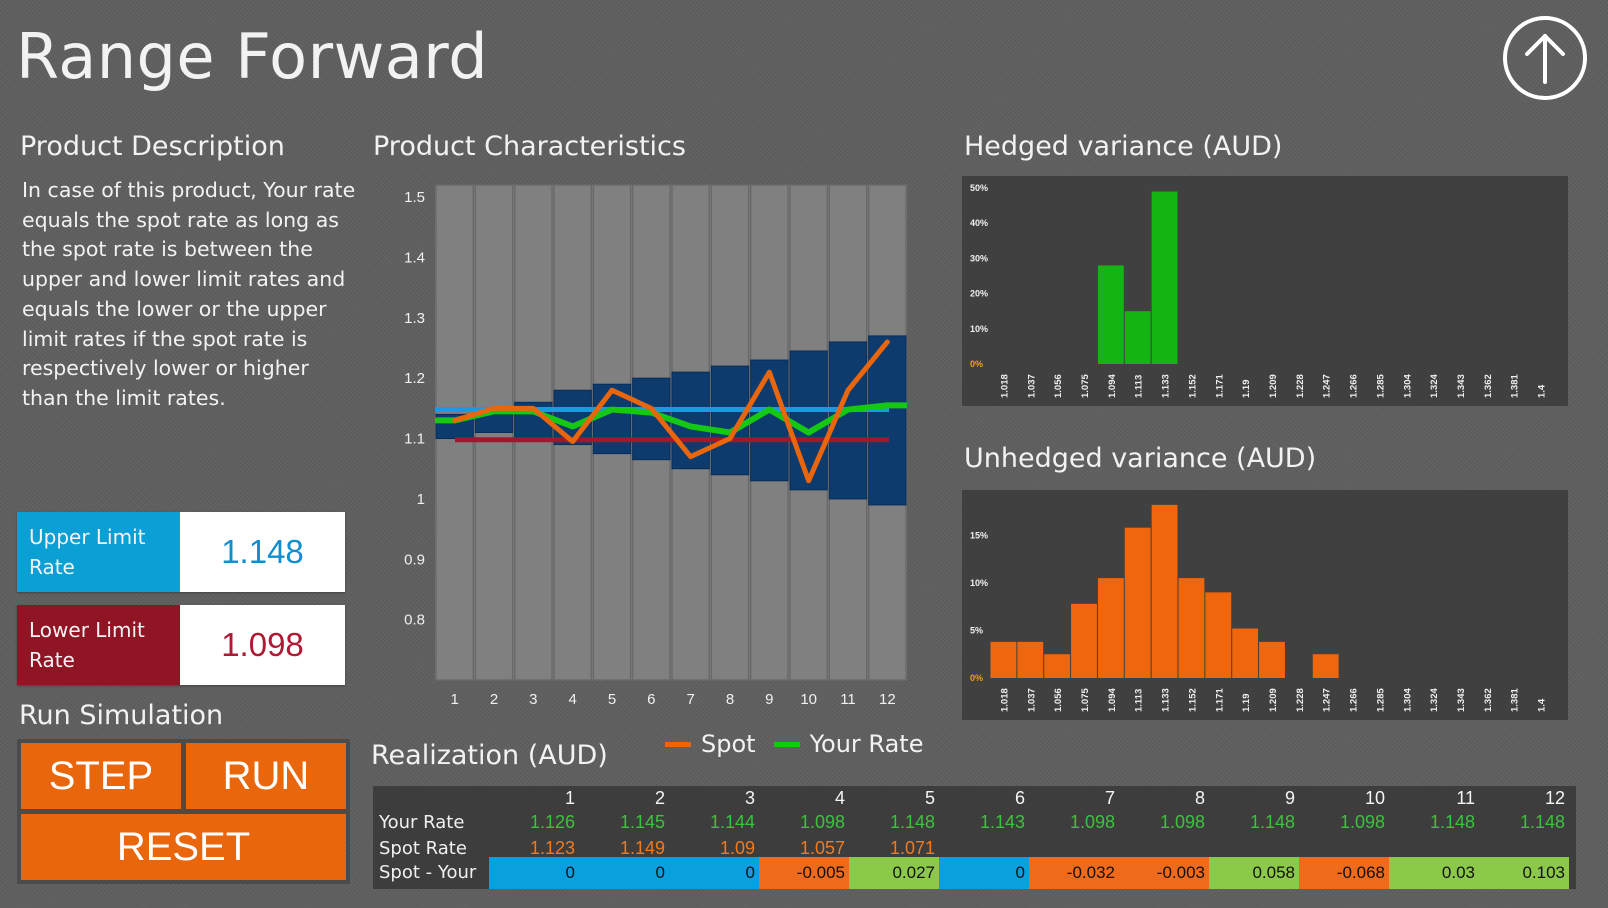  What do you see at coordinates (489, 755) in the screenshot?
I see `realization-title: Realization (AUD)` at bounding box center [489, 755].